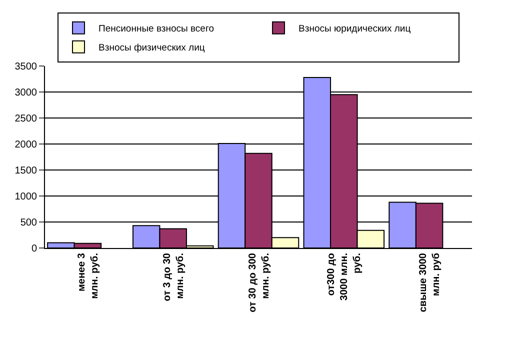 This screenshot has width=522, height=338. Describe the element at coordinates (26, 145) in the screenshot. I see `y-tick-label: 2000` at that location.